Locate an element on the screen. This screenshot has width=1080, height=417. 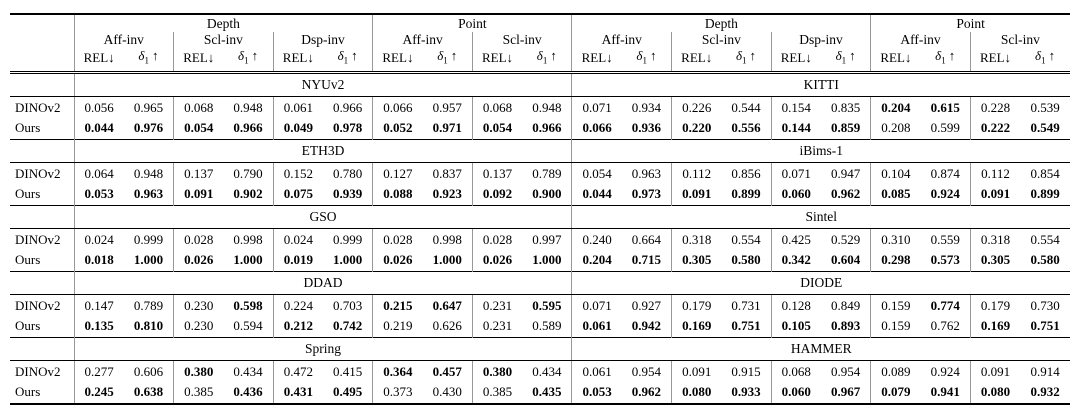
value-cell: 0.973 is located at coordinates (646, 193).